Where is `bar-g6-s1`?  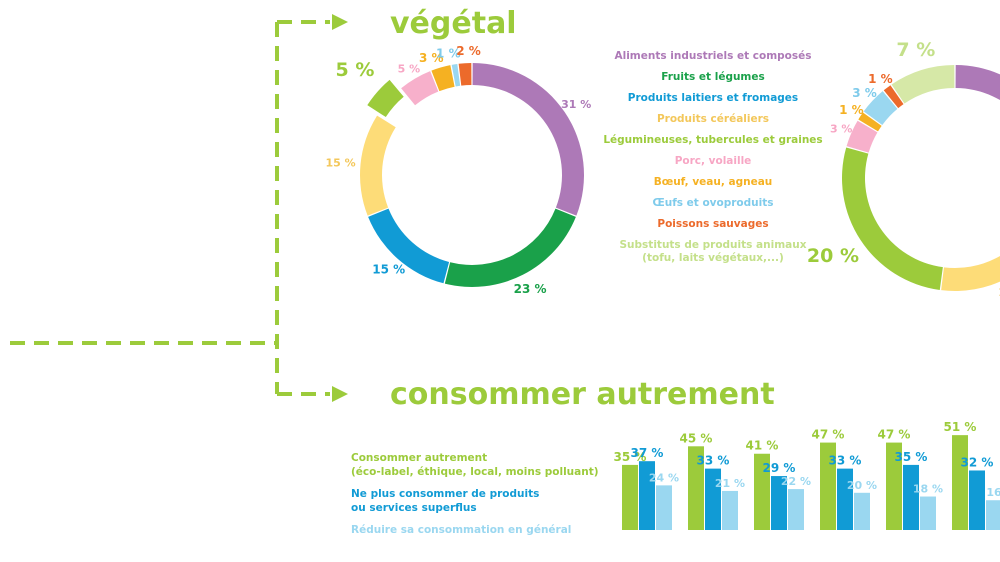
bar-g6-s1 is located at coordinates (960, 482).